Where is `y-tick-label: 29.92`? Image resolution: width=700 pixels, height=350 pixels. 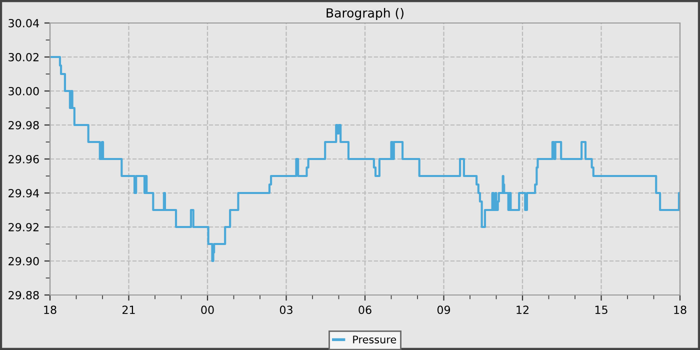
y-tick-label: 29.92 is located at coordinates (23, 227).